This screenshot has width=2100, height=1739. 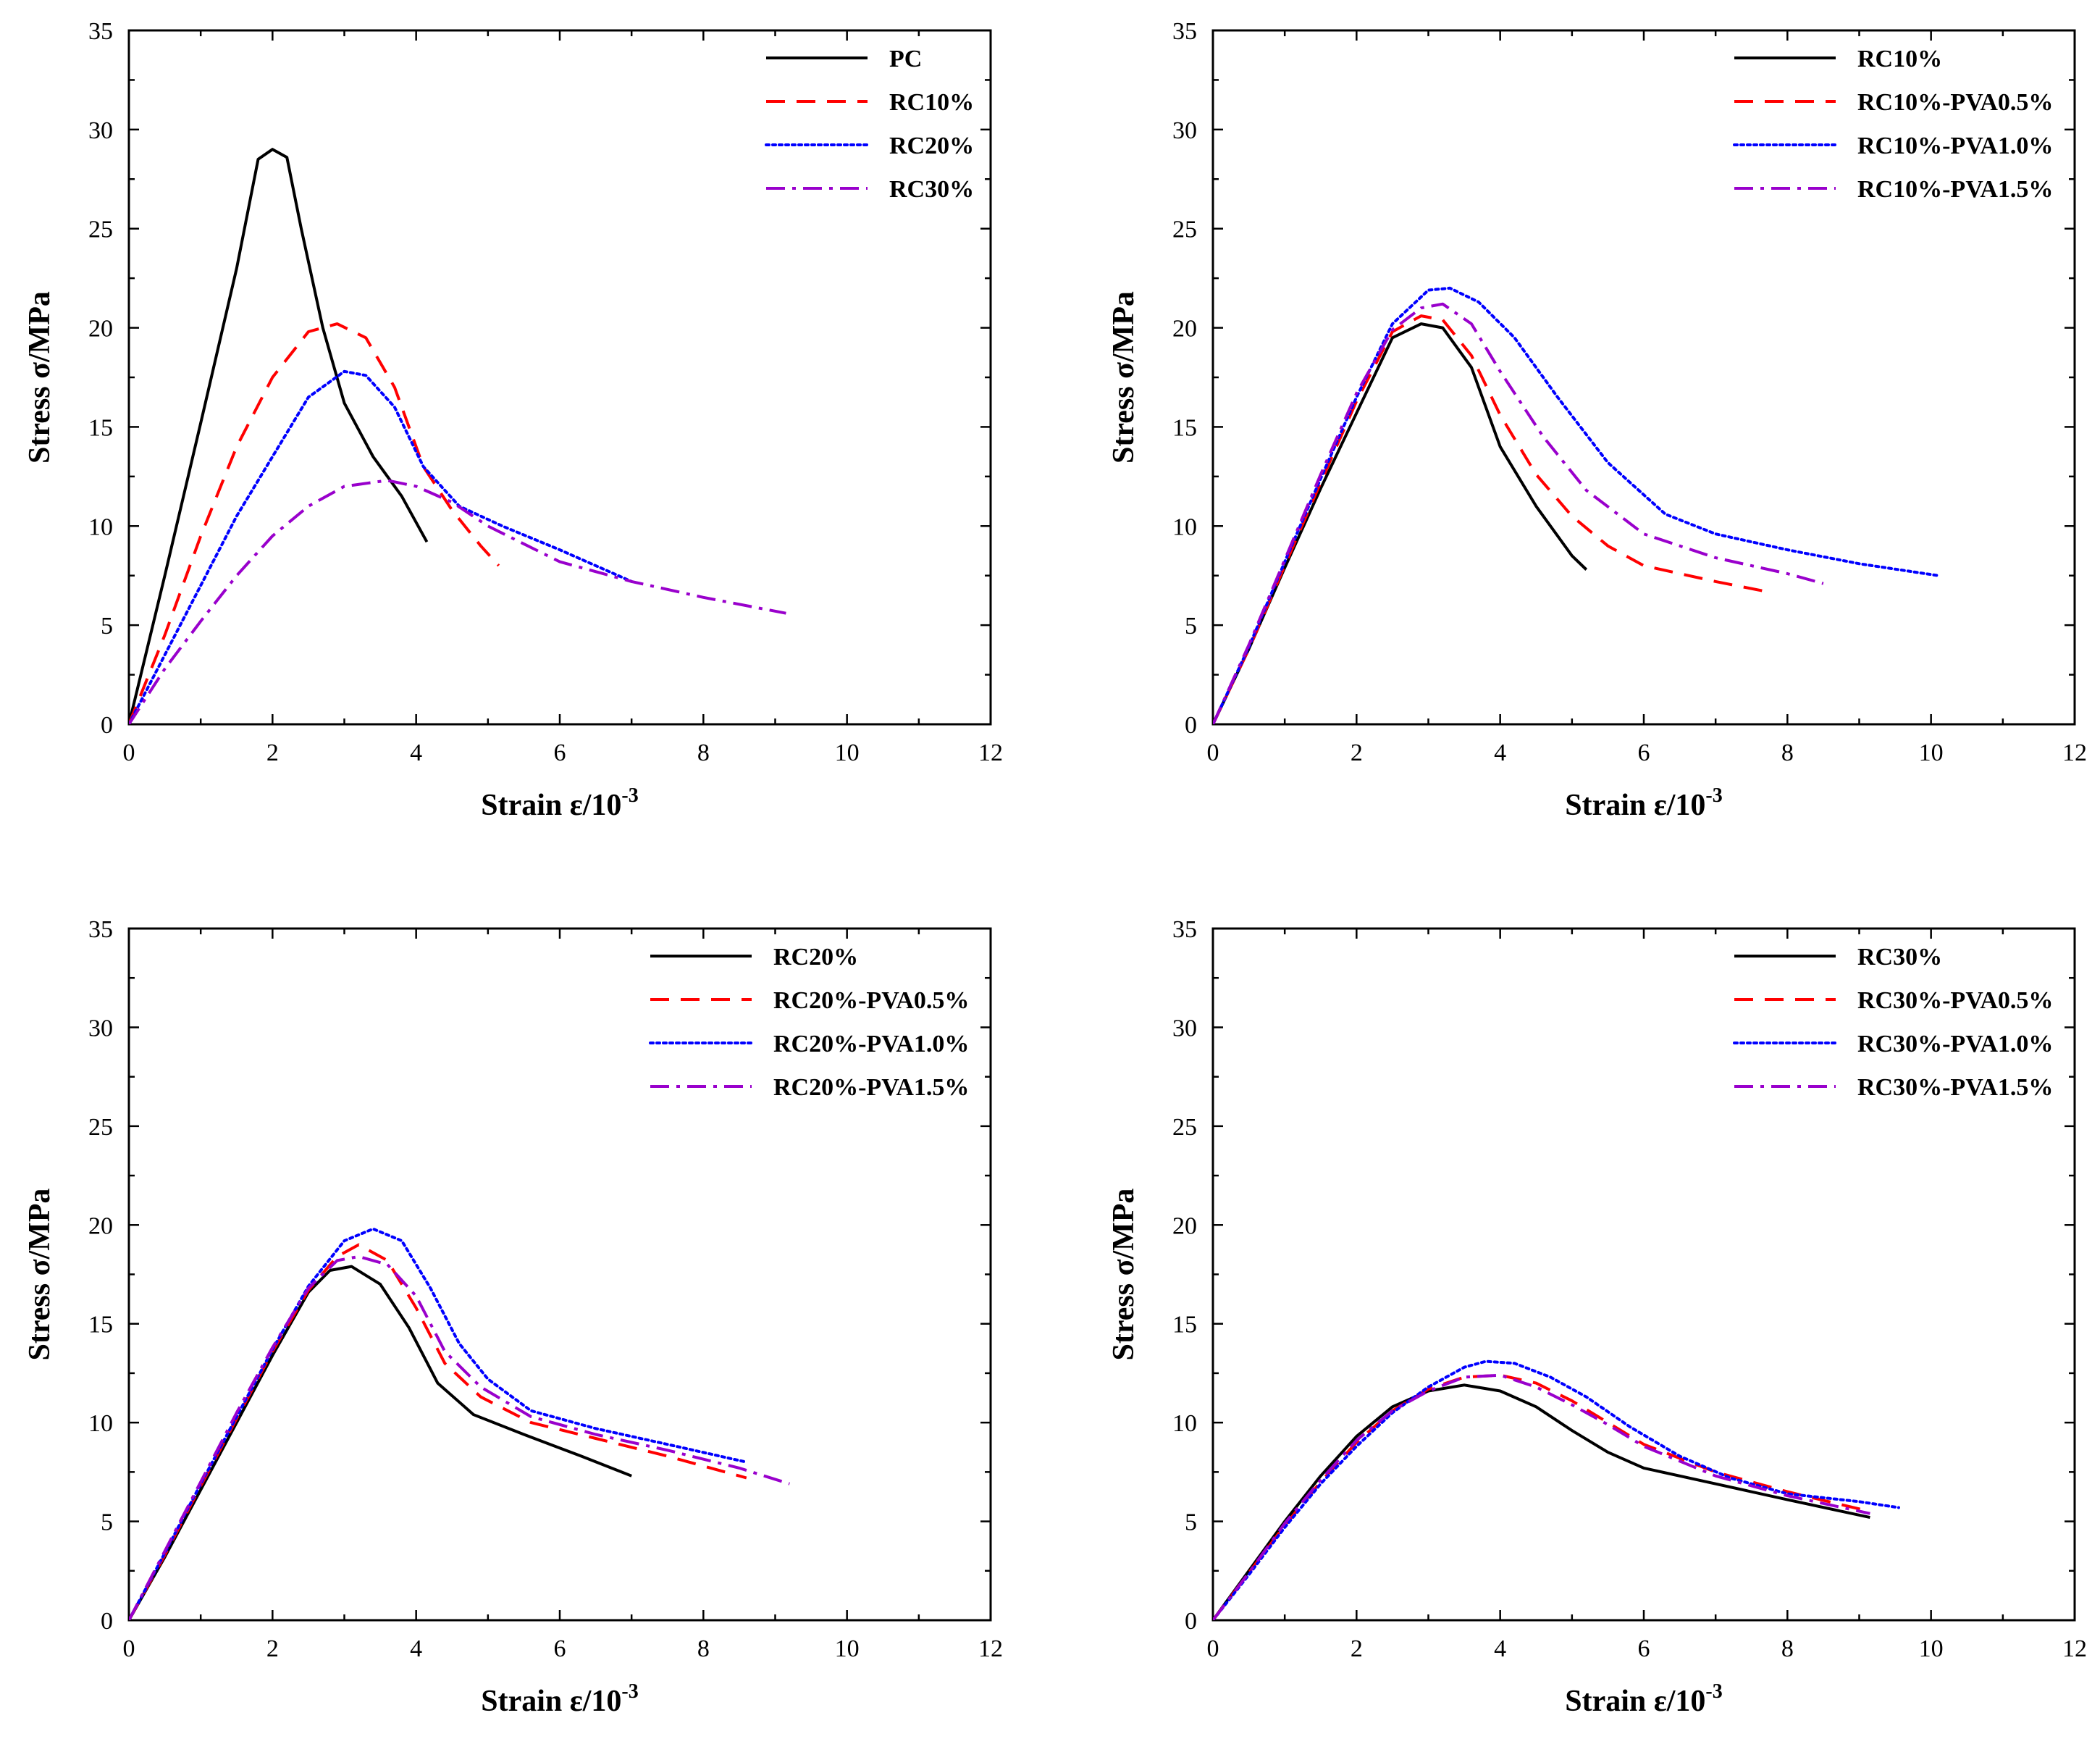 What do you see at coordinates (905, 59) in the screenshot?
I see `legend-label-PC: PC` at bounding box center [905, 59].